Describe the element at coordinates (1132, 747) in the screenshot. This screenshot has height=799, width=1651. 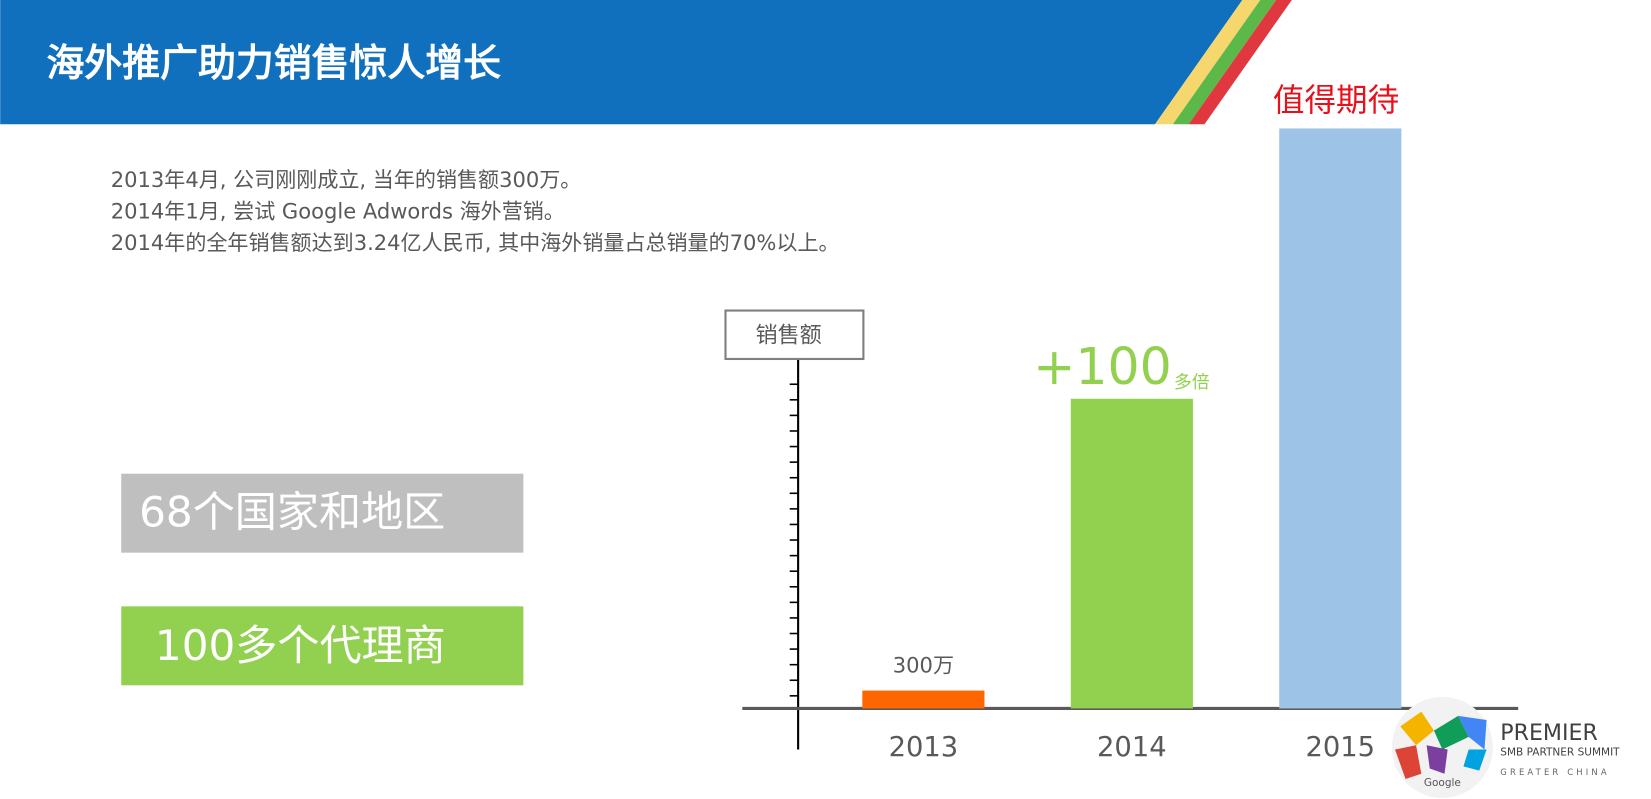
I see `x-tick-label: 2014` at that location.